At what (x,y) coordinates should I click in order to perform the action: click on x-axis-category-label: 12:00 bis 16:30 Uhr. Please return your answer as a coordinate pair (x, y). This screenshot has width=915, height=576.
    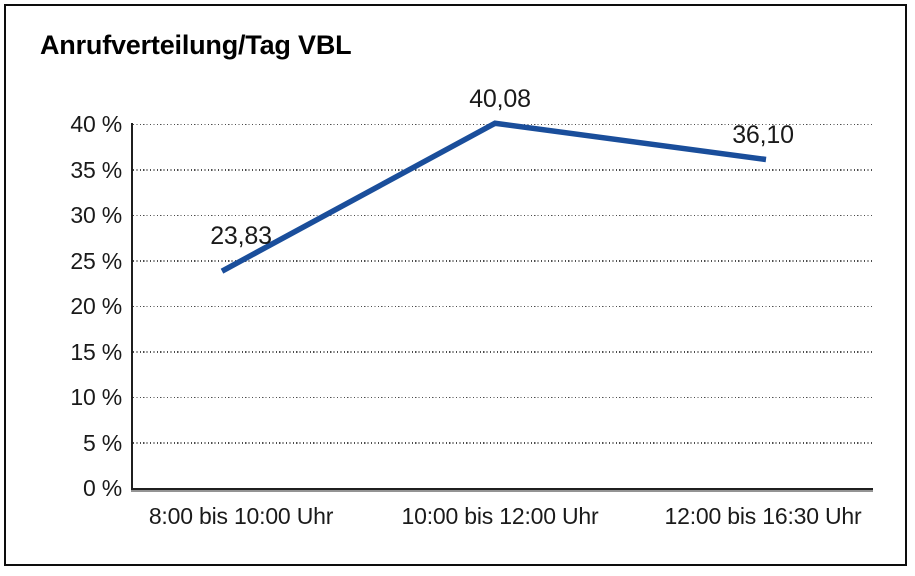
    Looking at the image, I should click on (763, 516).